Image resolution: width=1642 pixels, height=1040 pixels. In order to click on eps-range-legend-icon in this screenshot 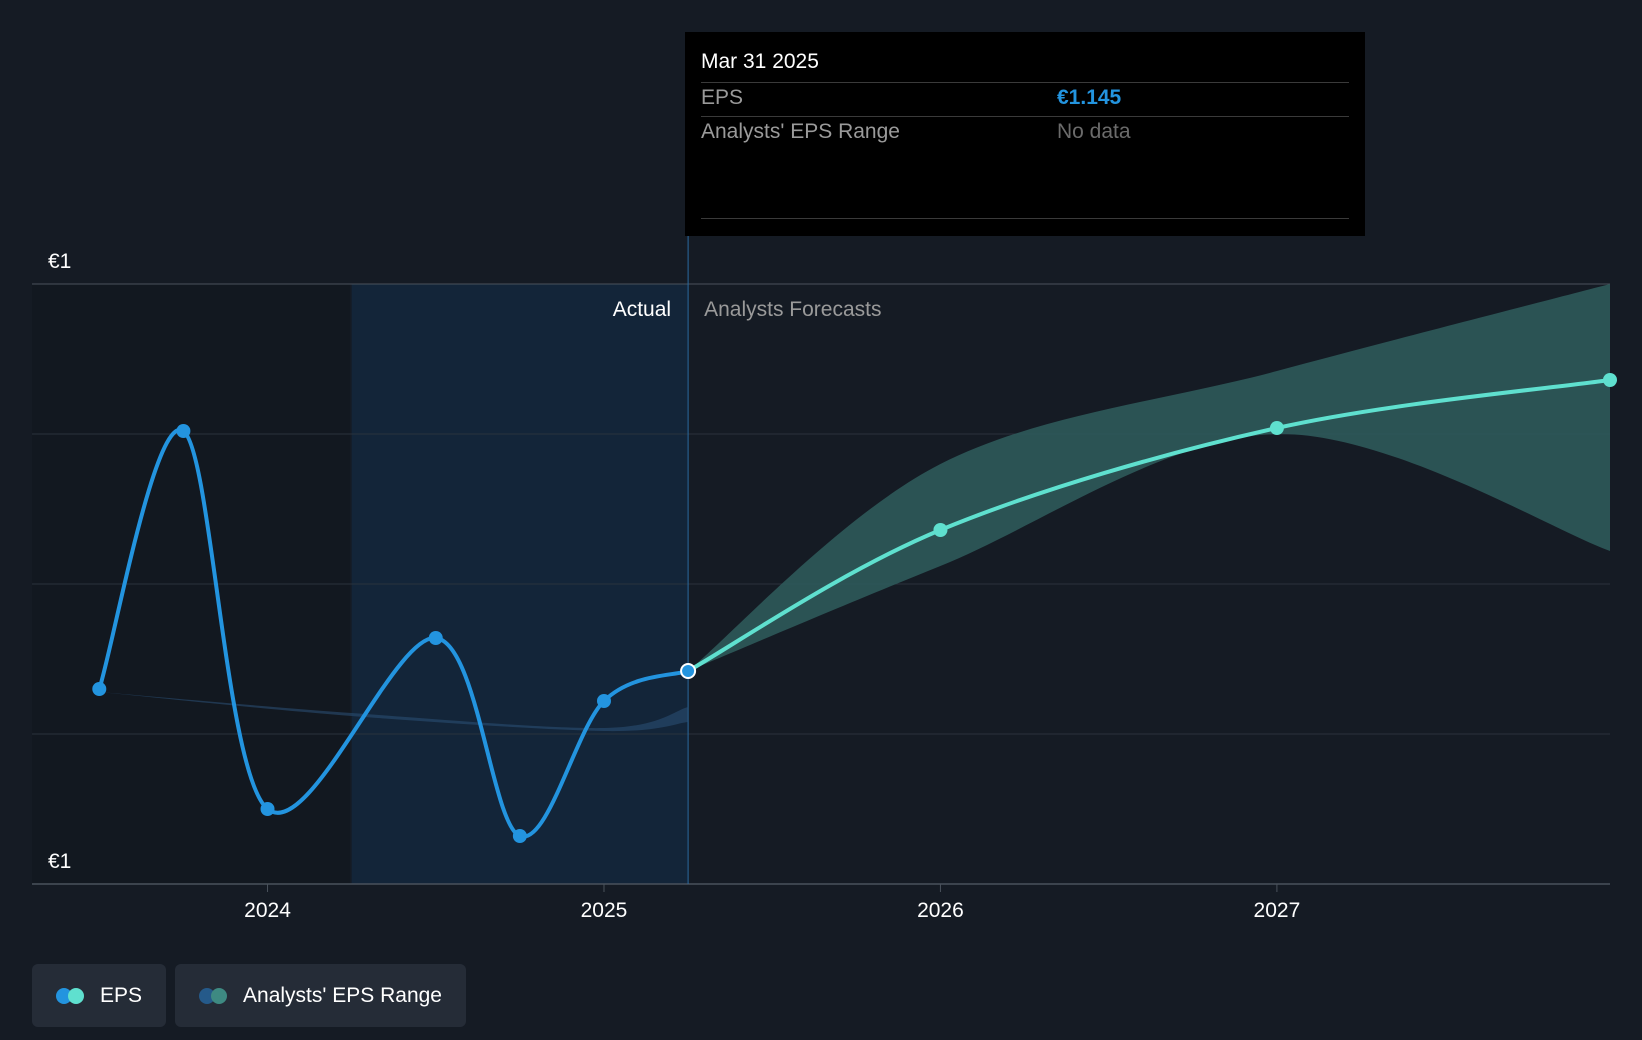, I will do `click(214, 995)`.